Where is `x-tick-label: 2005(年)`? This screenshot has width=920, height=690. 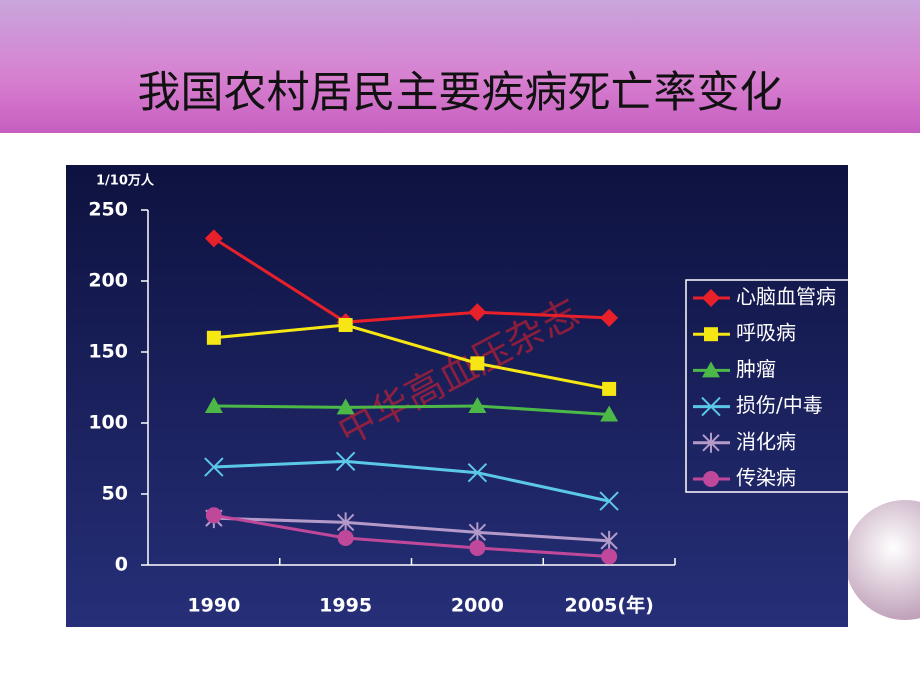
x-tick-label: 2005(年) is located at coordinates (609, 605).